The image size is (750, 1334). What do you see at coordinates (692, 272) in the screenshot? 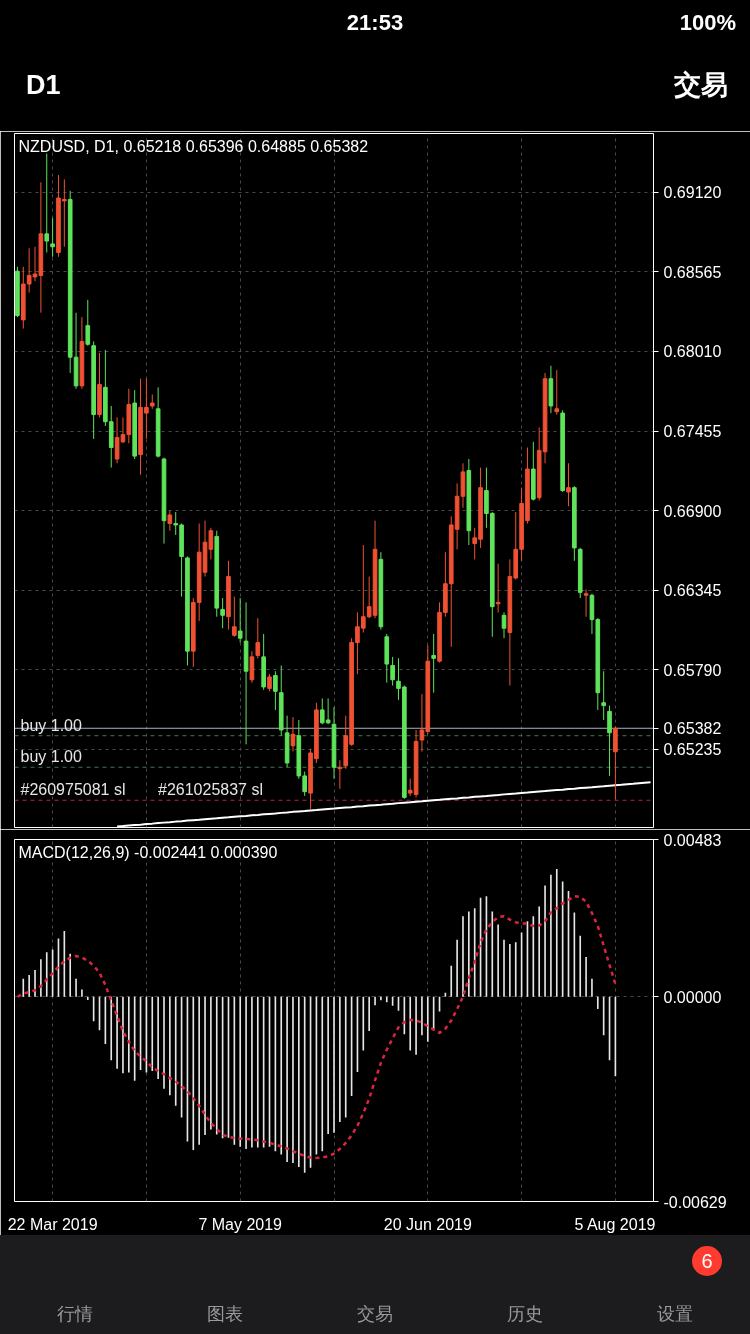
I see `y-tick-label: 0.68565` at bounding box center [692, 272].